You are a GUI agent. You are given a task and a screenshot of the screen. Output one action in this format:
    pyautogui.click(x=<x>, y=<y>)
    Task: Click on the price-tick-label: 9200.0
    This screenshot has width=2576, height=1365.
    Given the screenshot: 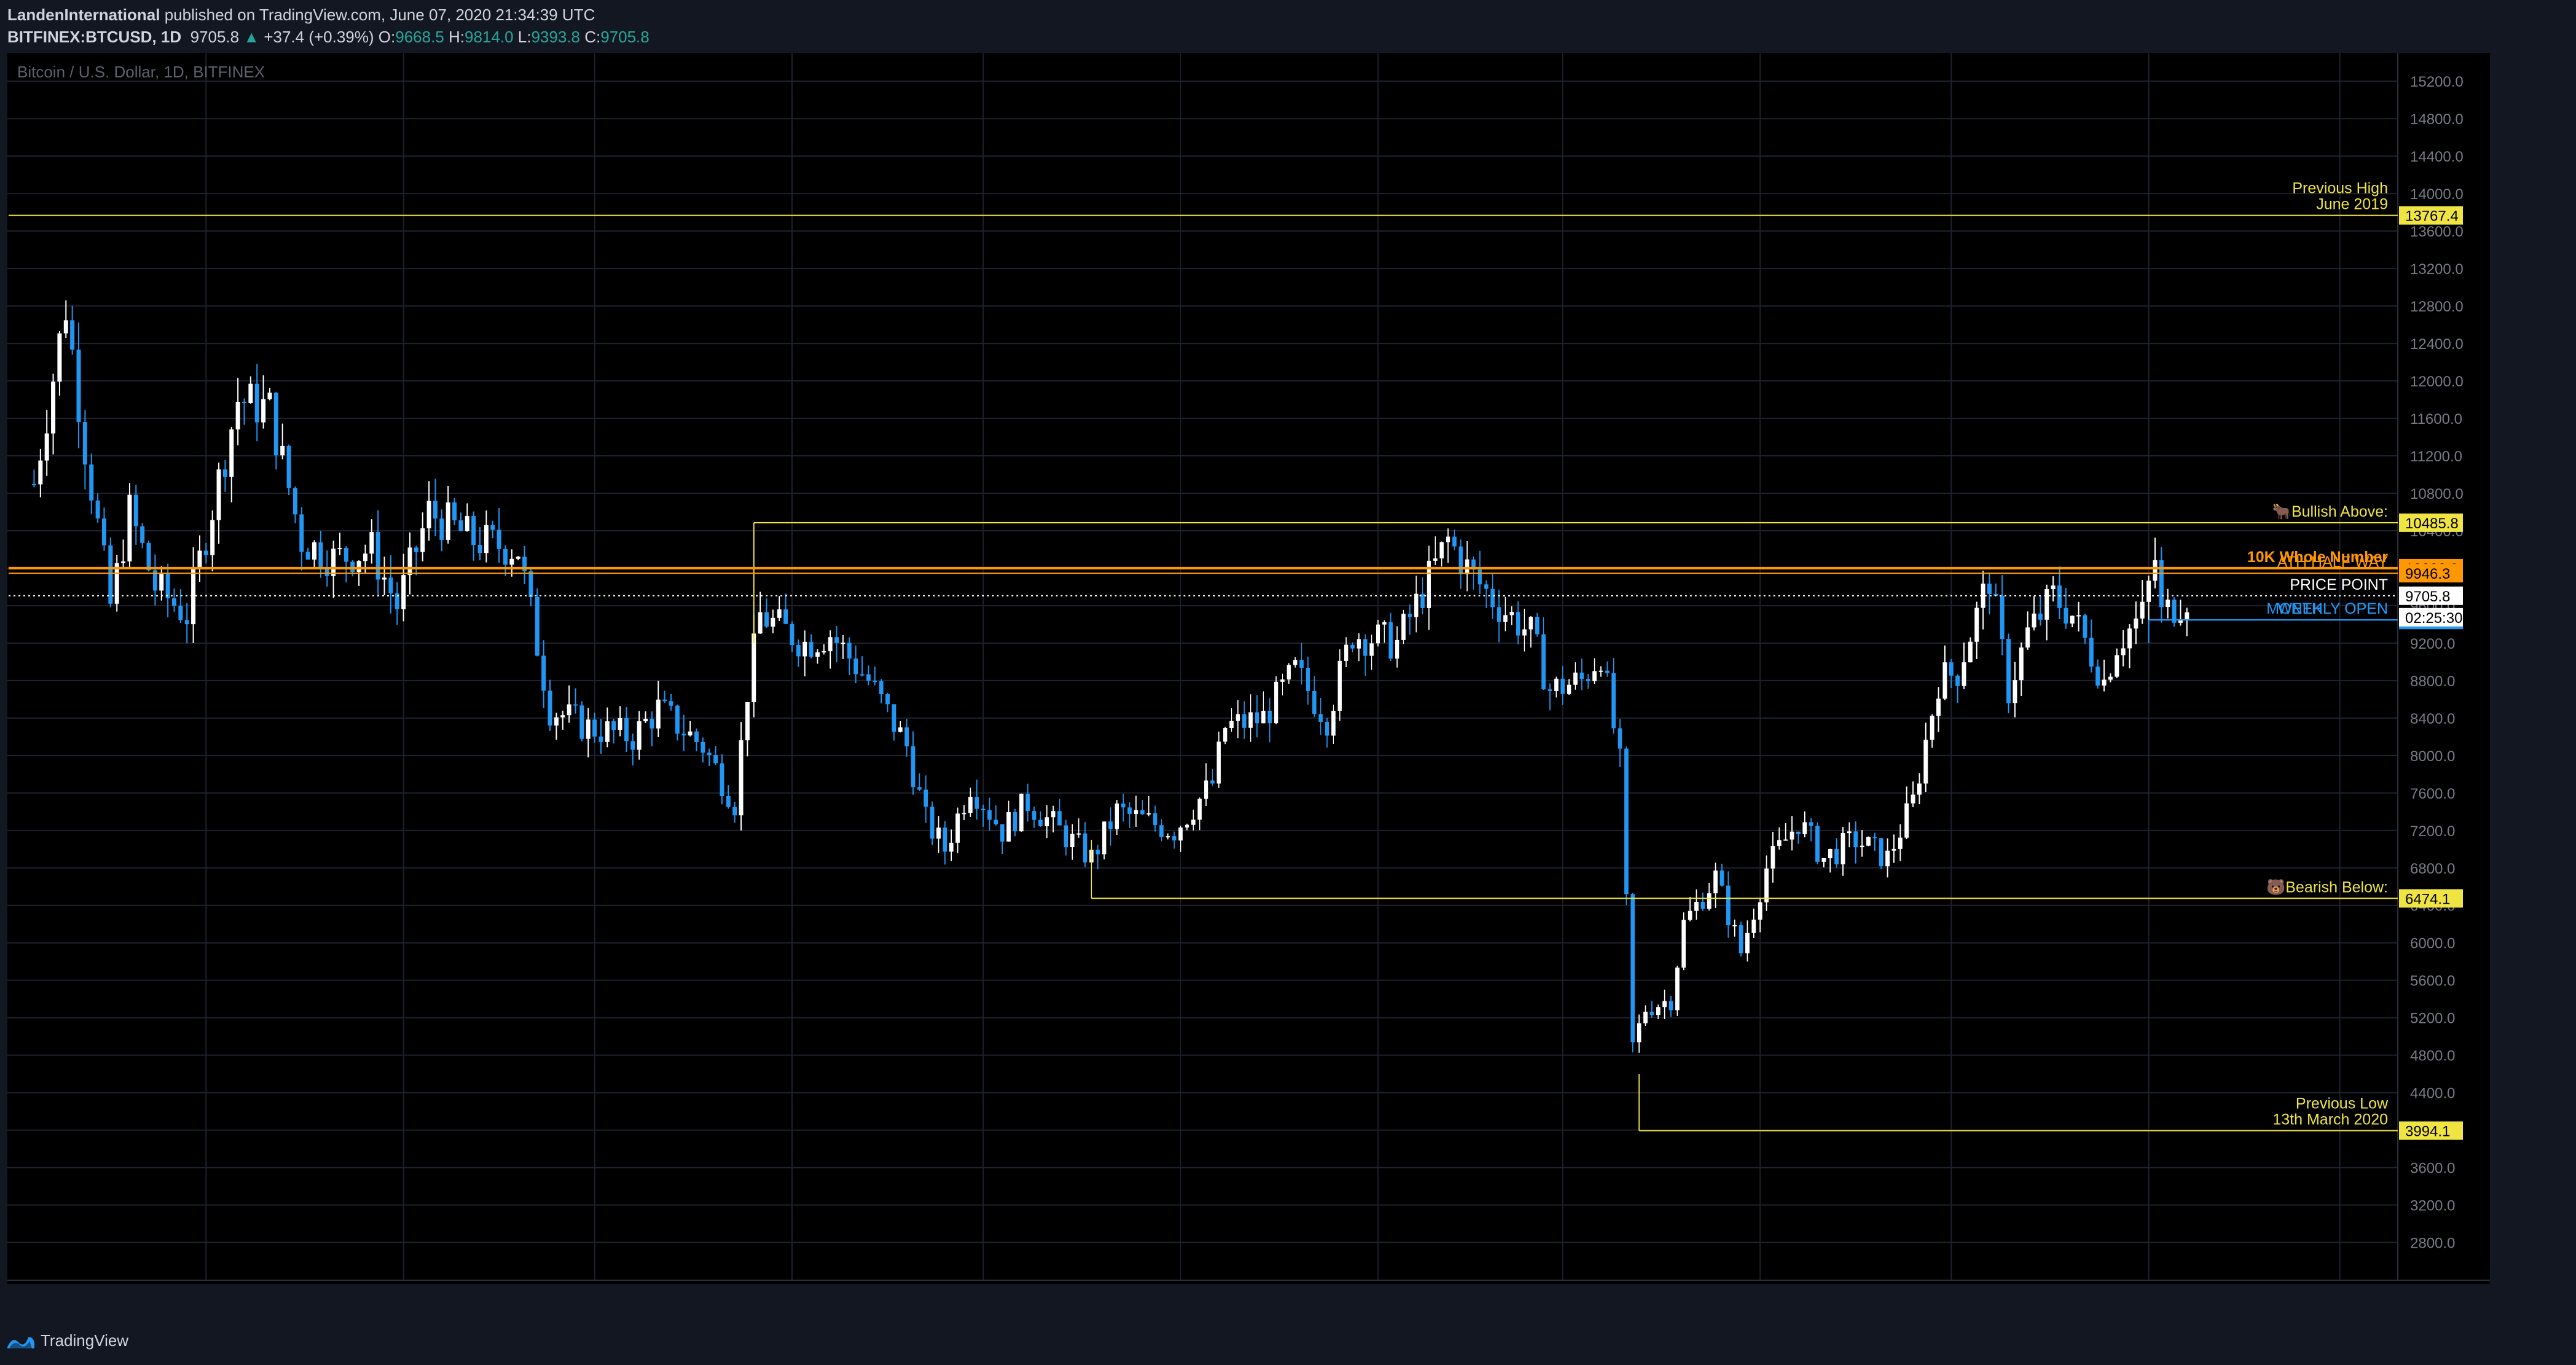 What is the action you would take?
    pyautogui.click(x=2432, y=644)
    